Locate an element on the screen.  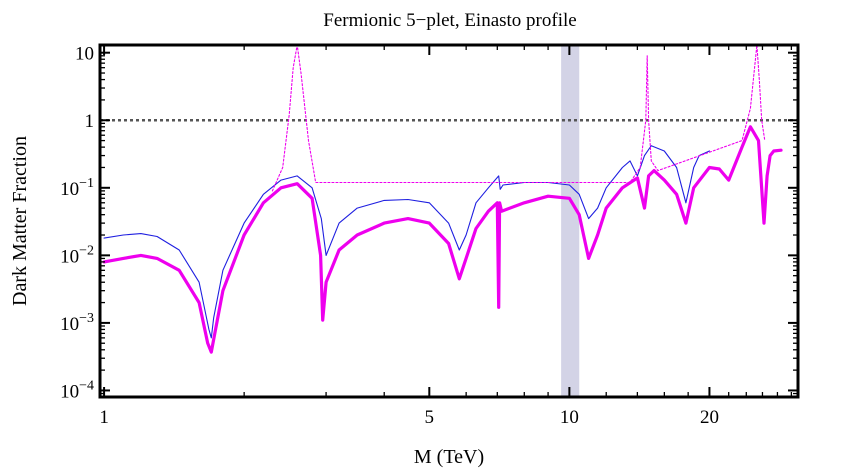
x-tick-label: 1 is located at coordinates (104, 417).